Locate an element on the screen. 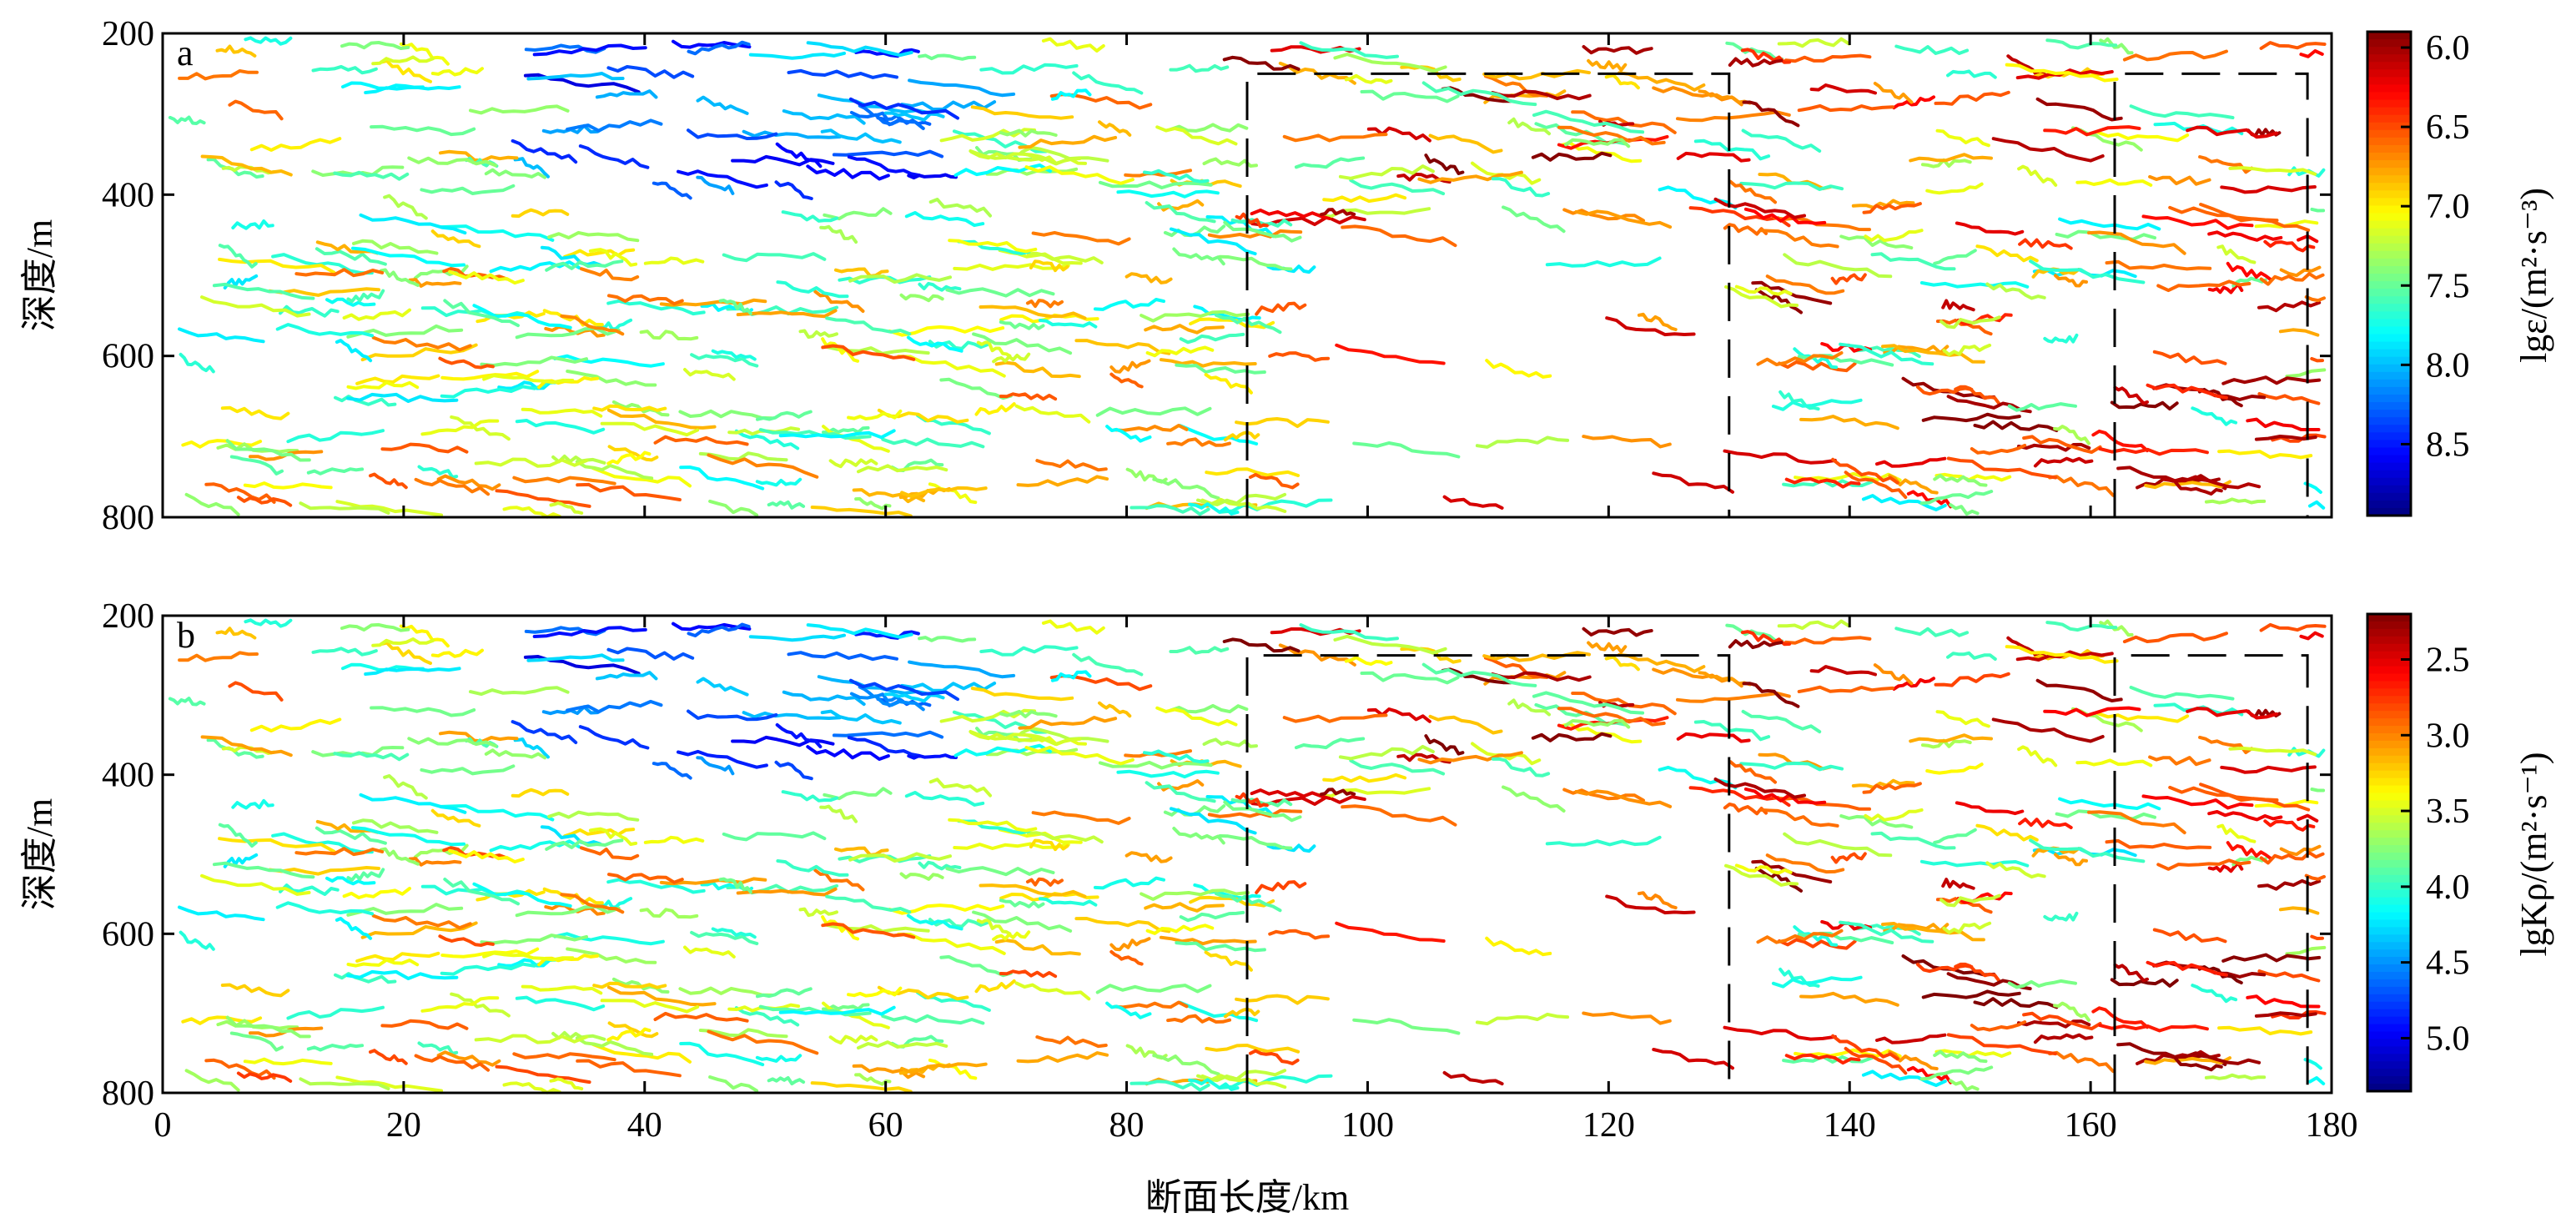 This screenshot has width=2576, height=1228. x-tick-label: 180 is located at coordinates (2332, 1125).